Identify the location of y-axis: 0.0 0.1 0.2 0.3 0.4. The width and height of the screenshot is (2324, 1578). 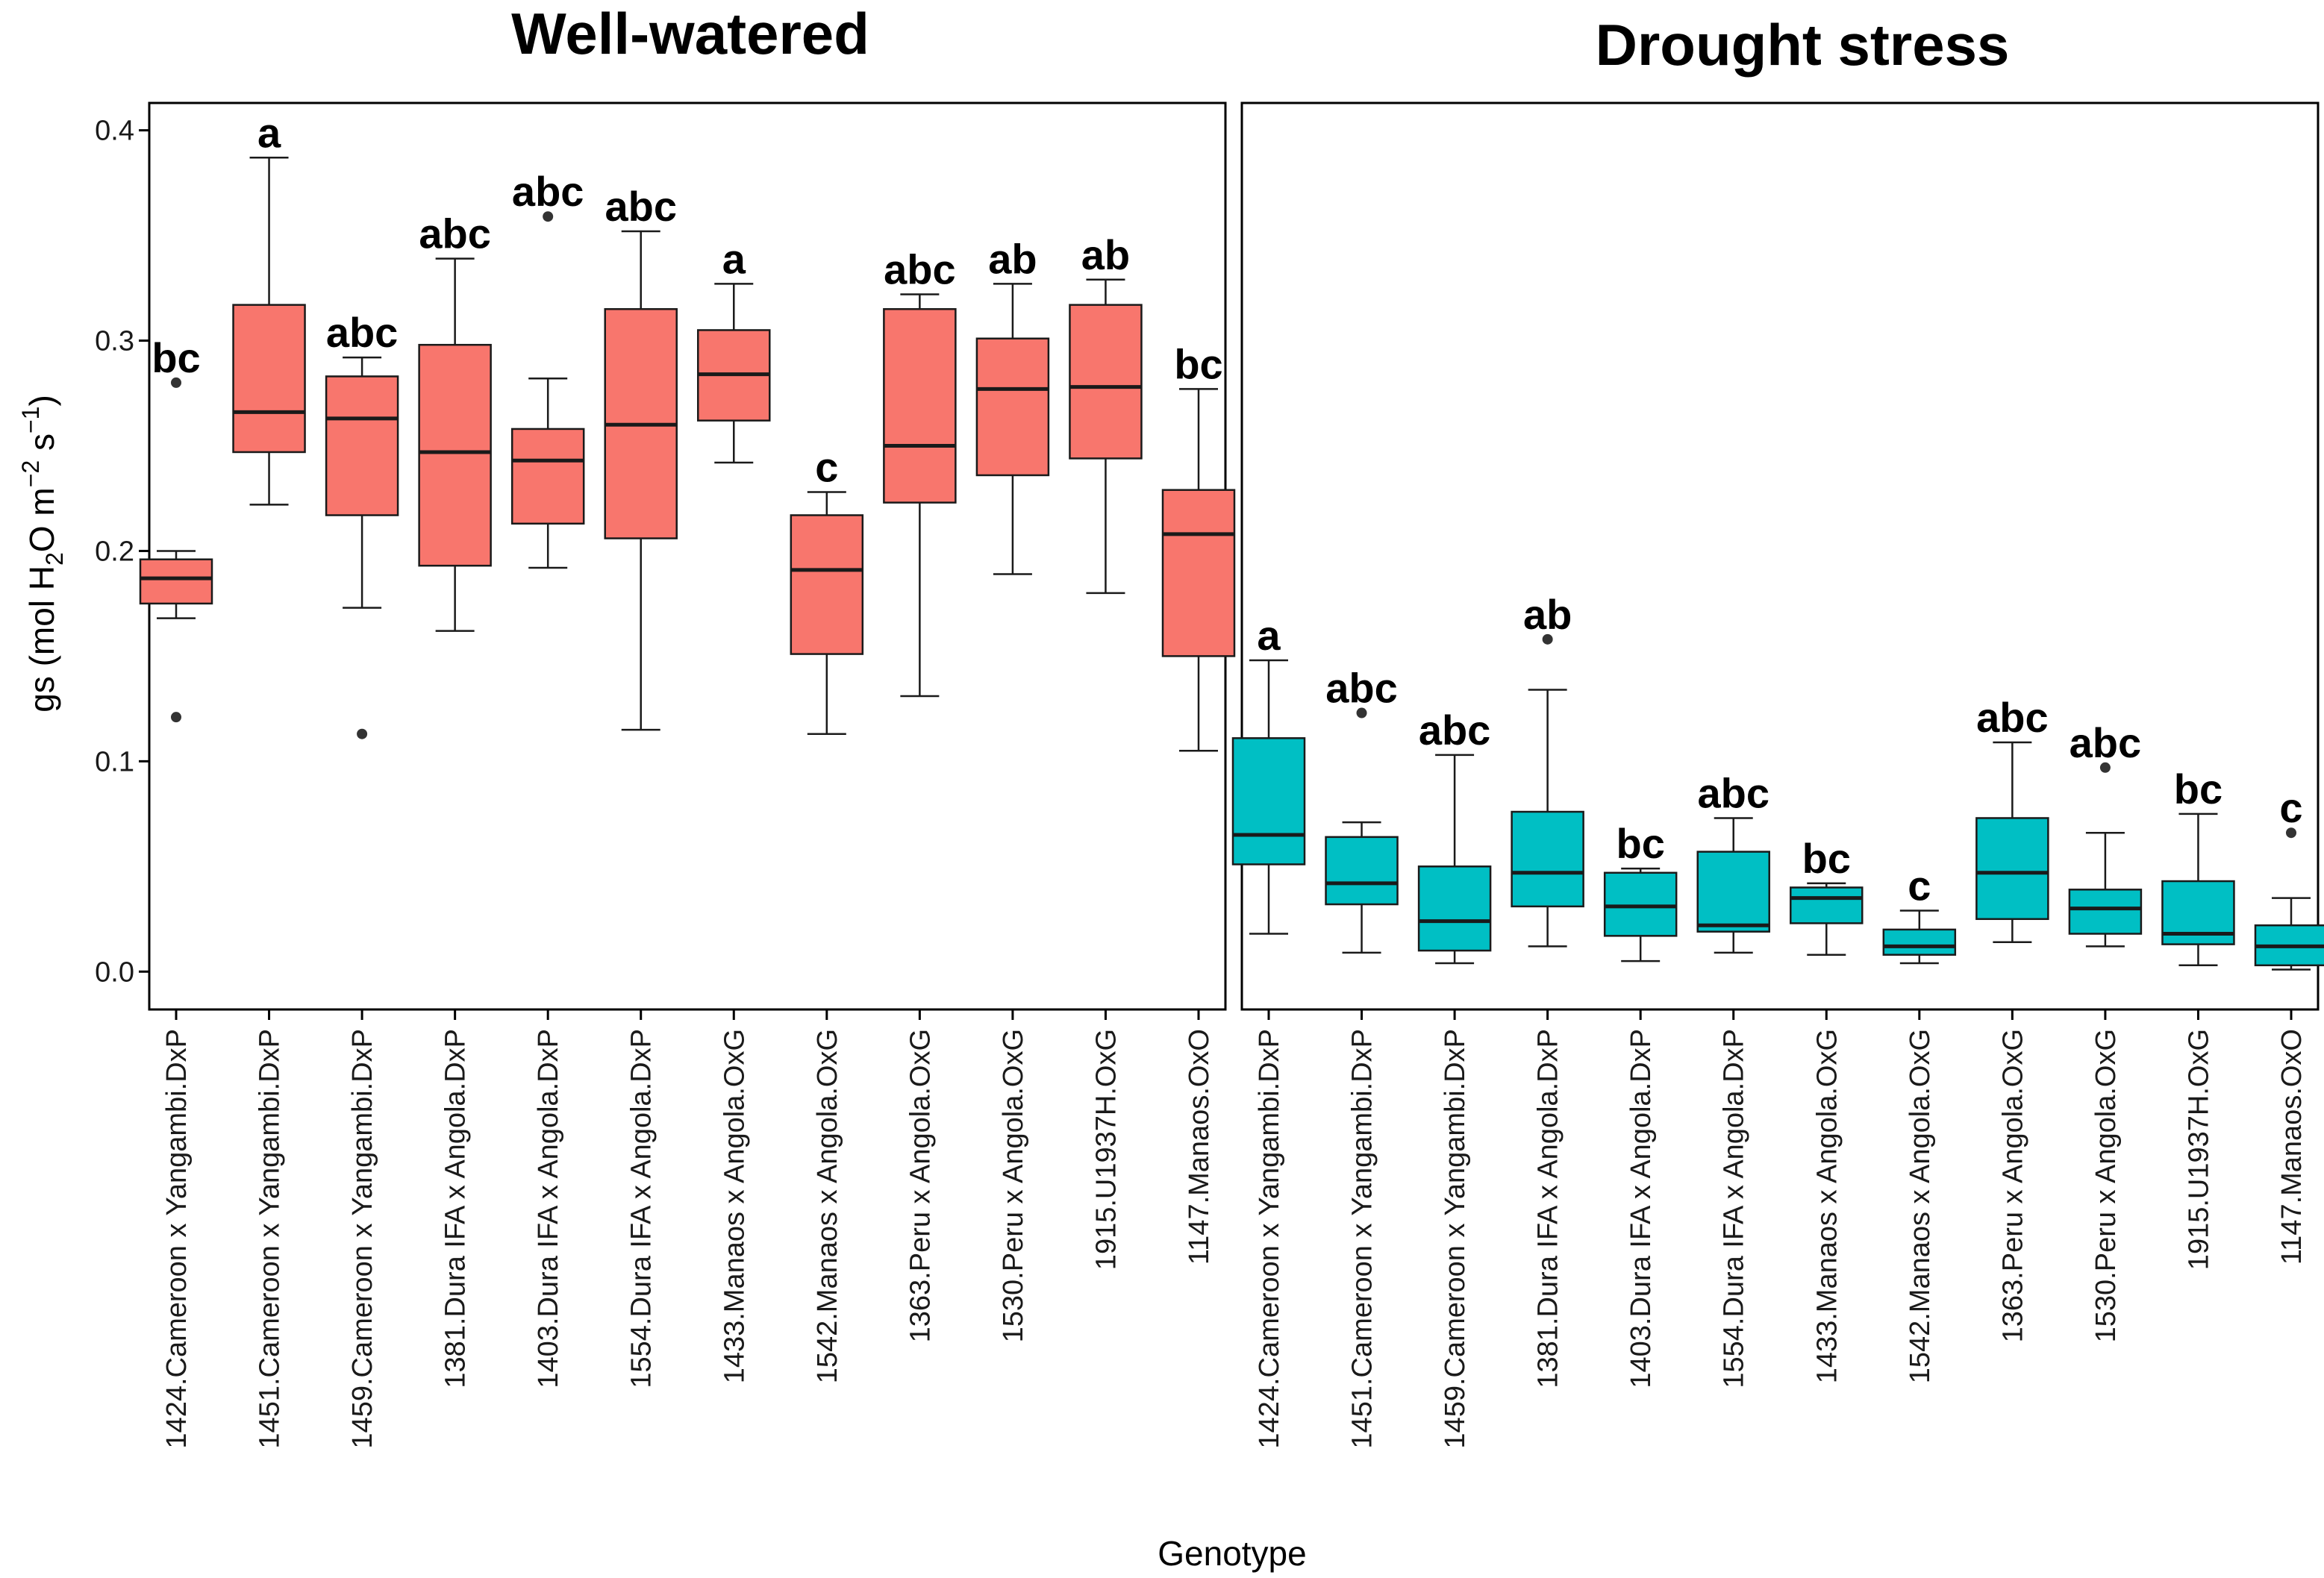
(123, 552).